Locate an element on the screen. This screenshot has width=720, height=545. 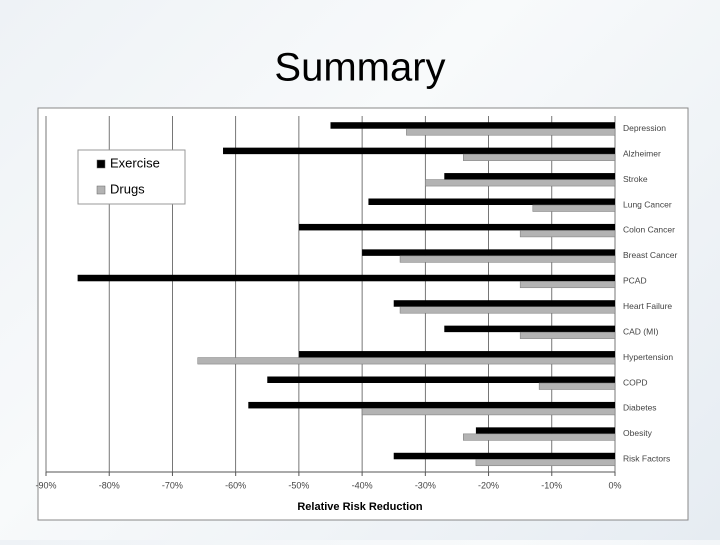
y-tick-label: Breast Cancer is located at coordinates (650, 255).